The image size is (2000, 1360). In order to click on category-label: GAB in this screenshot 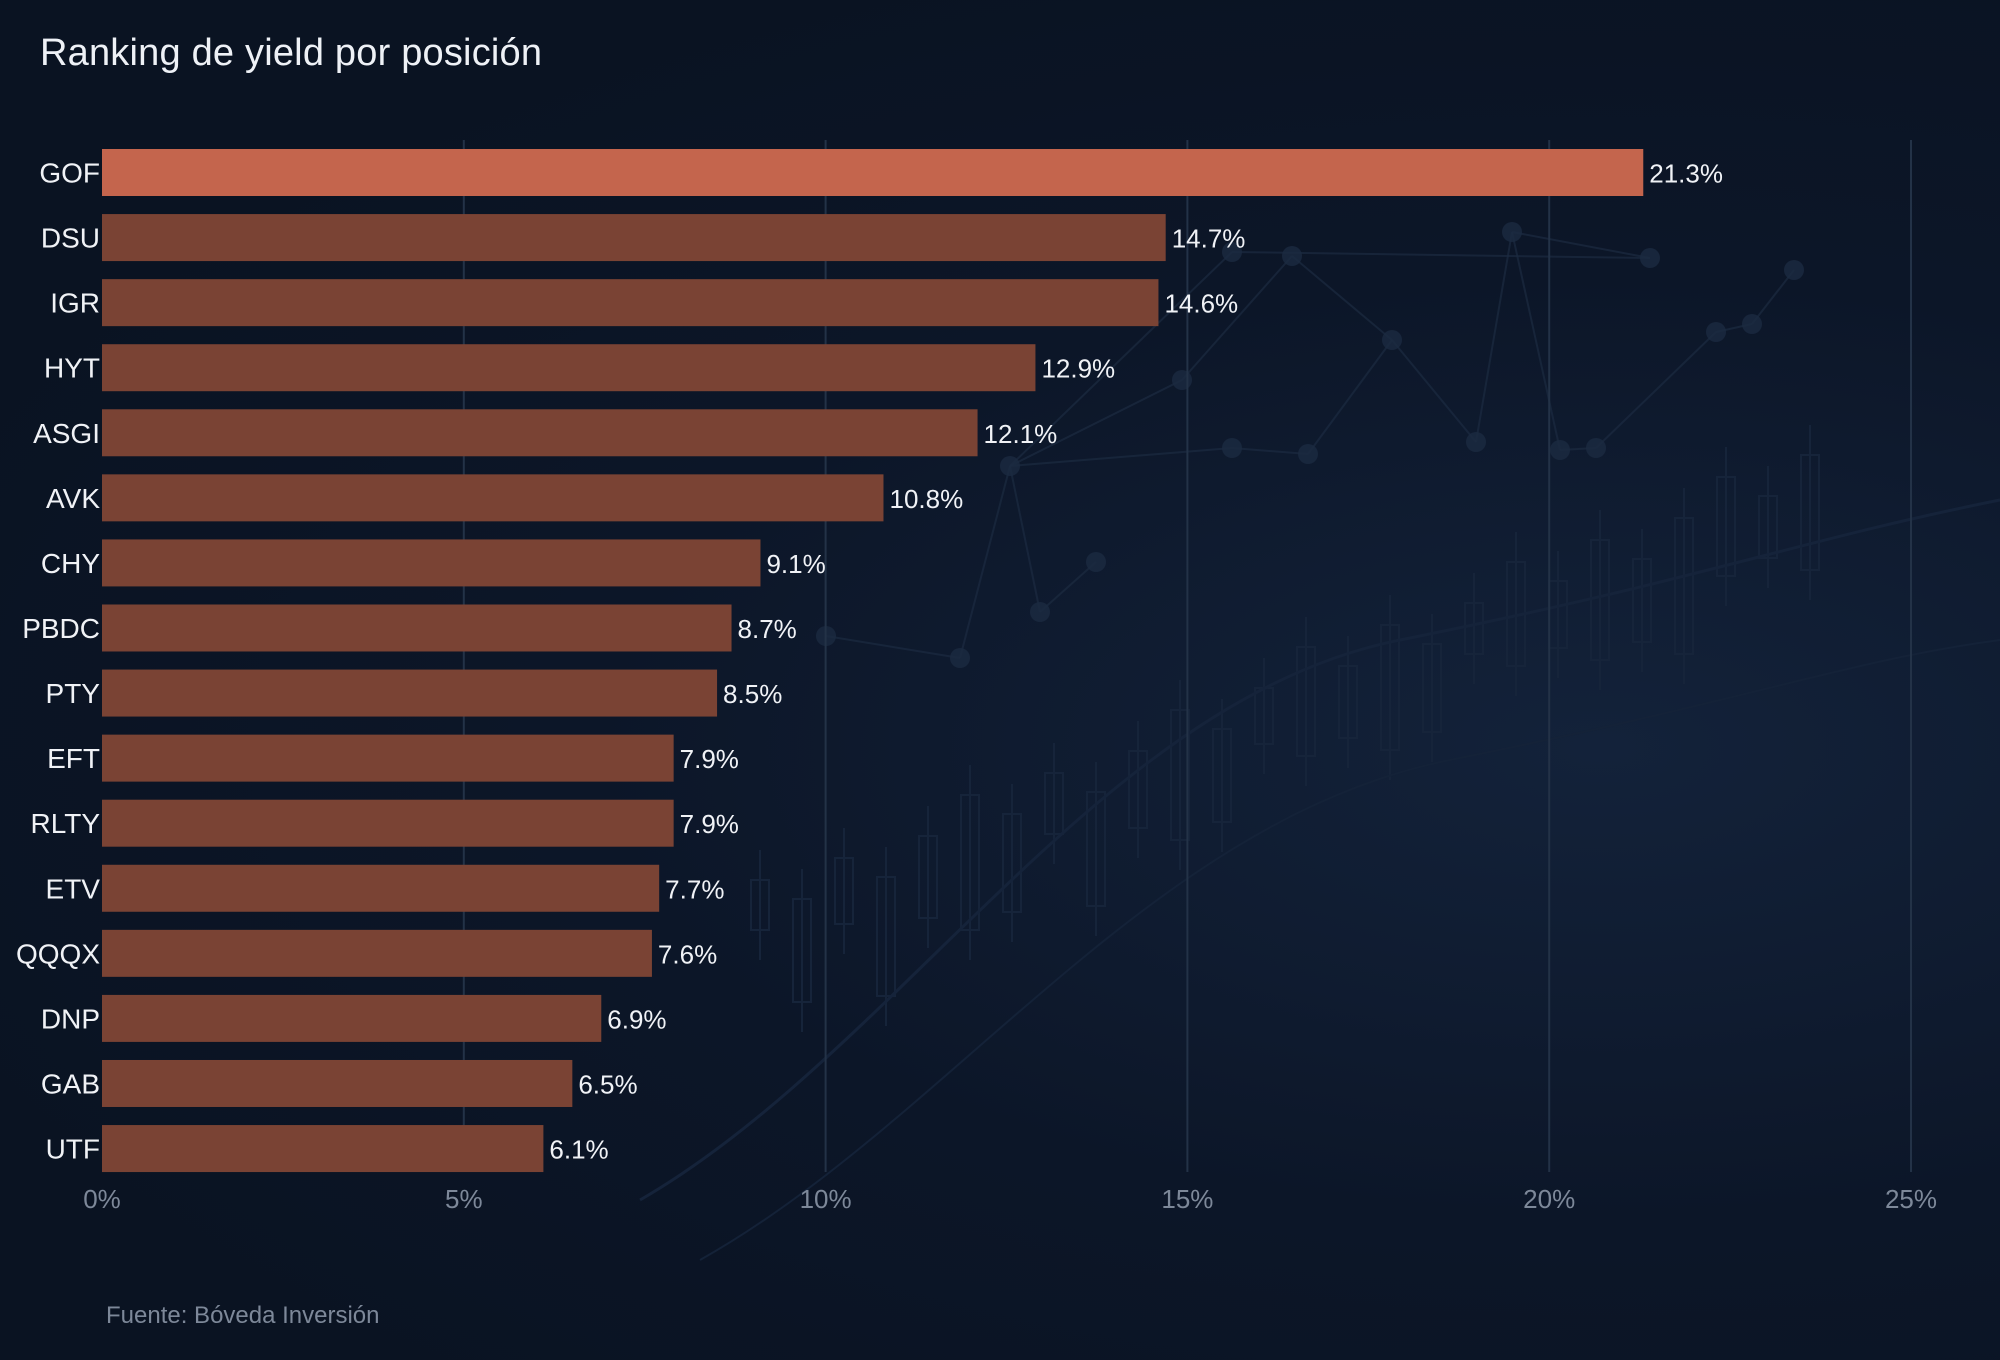, I will do `click(70, 1083)`.